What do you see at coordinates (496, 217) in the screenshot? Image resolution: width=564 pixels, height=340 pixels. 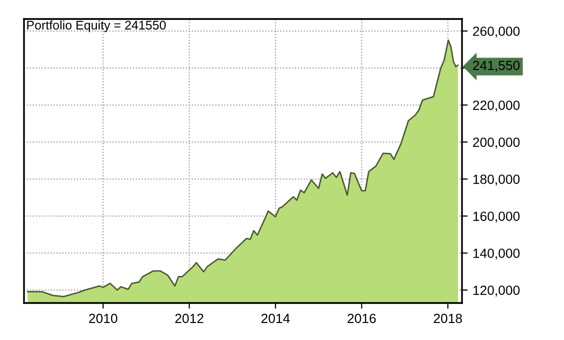 I see `y-tick-label: 160,000` at bounding box center [496, 217].